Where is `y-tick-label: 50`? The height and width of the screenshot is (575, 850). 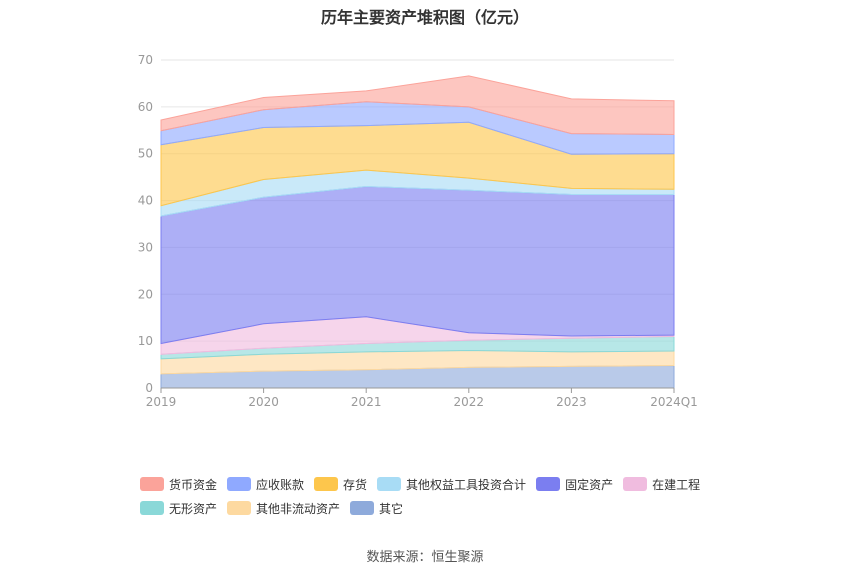 y-tick-label: 50 is located at coordinates (145, 154).